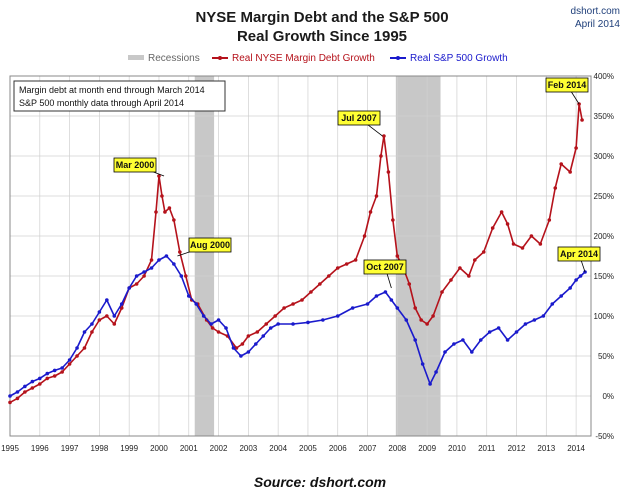 The height and width of the screenshot is (493, 640). What do you see at coordinates (608, 396) in the screenshot?
I see `y-tick-label: 0%` at bounding box center [608, 396].